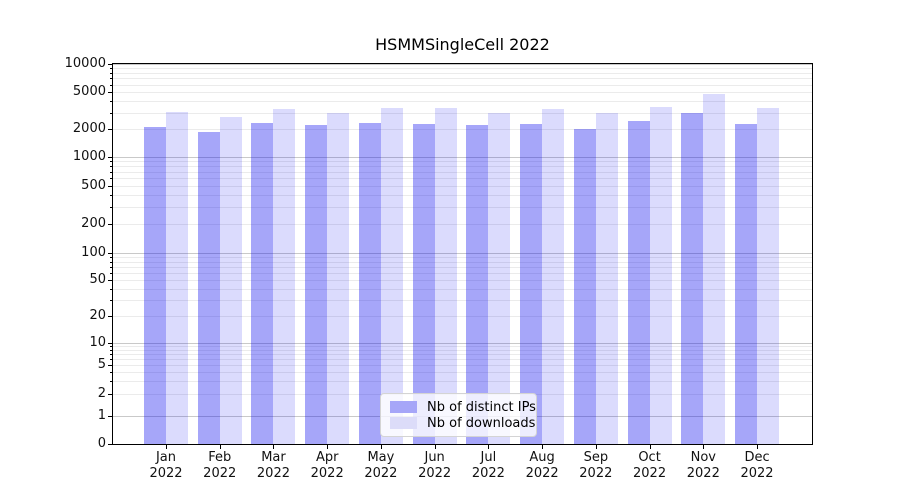 The image size is (900, 500). What do you see at coordinates (97, 342) in the screenshot?
I see `y-tick-label: 10` at bounding box center [97, 342].